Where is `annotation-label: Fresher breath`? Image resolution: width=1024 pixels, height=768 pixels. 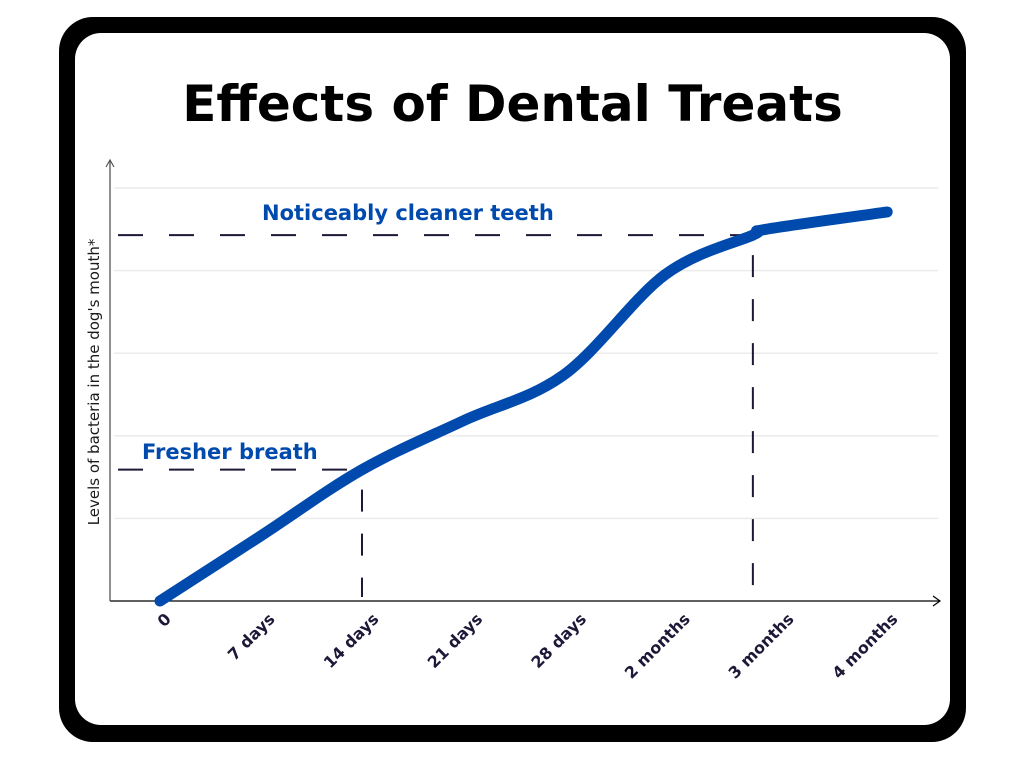
annotation-label: Fresher breath is located at coordinates (230, 452).